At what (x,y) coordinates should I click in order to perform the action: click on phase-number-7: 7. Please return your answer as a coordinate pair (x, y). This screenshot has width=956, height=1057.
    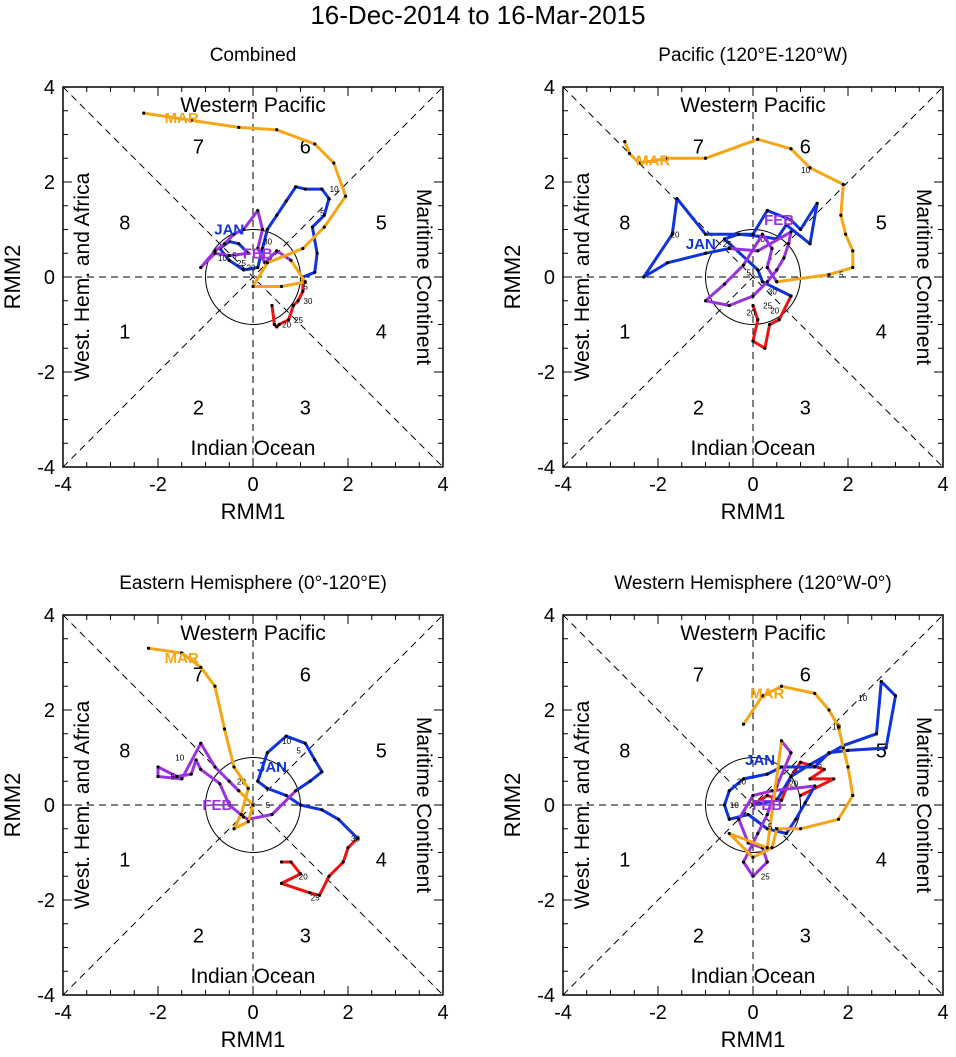
    Looking at the image, I should click on (698, 147).